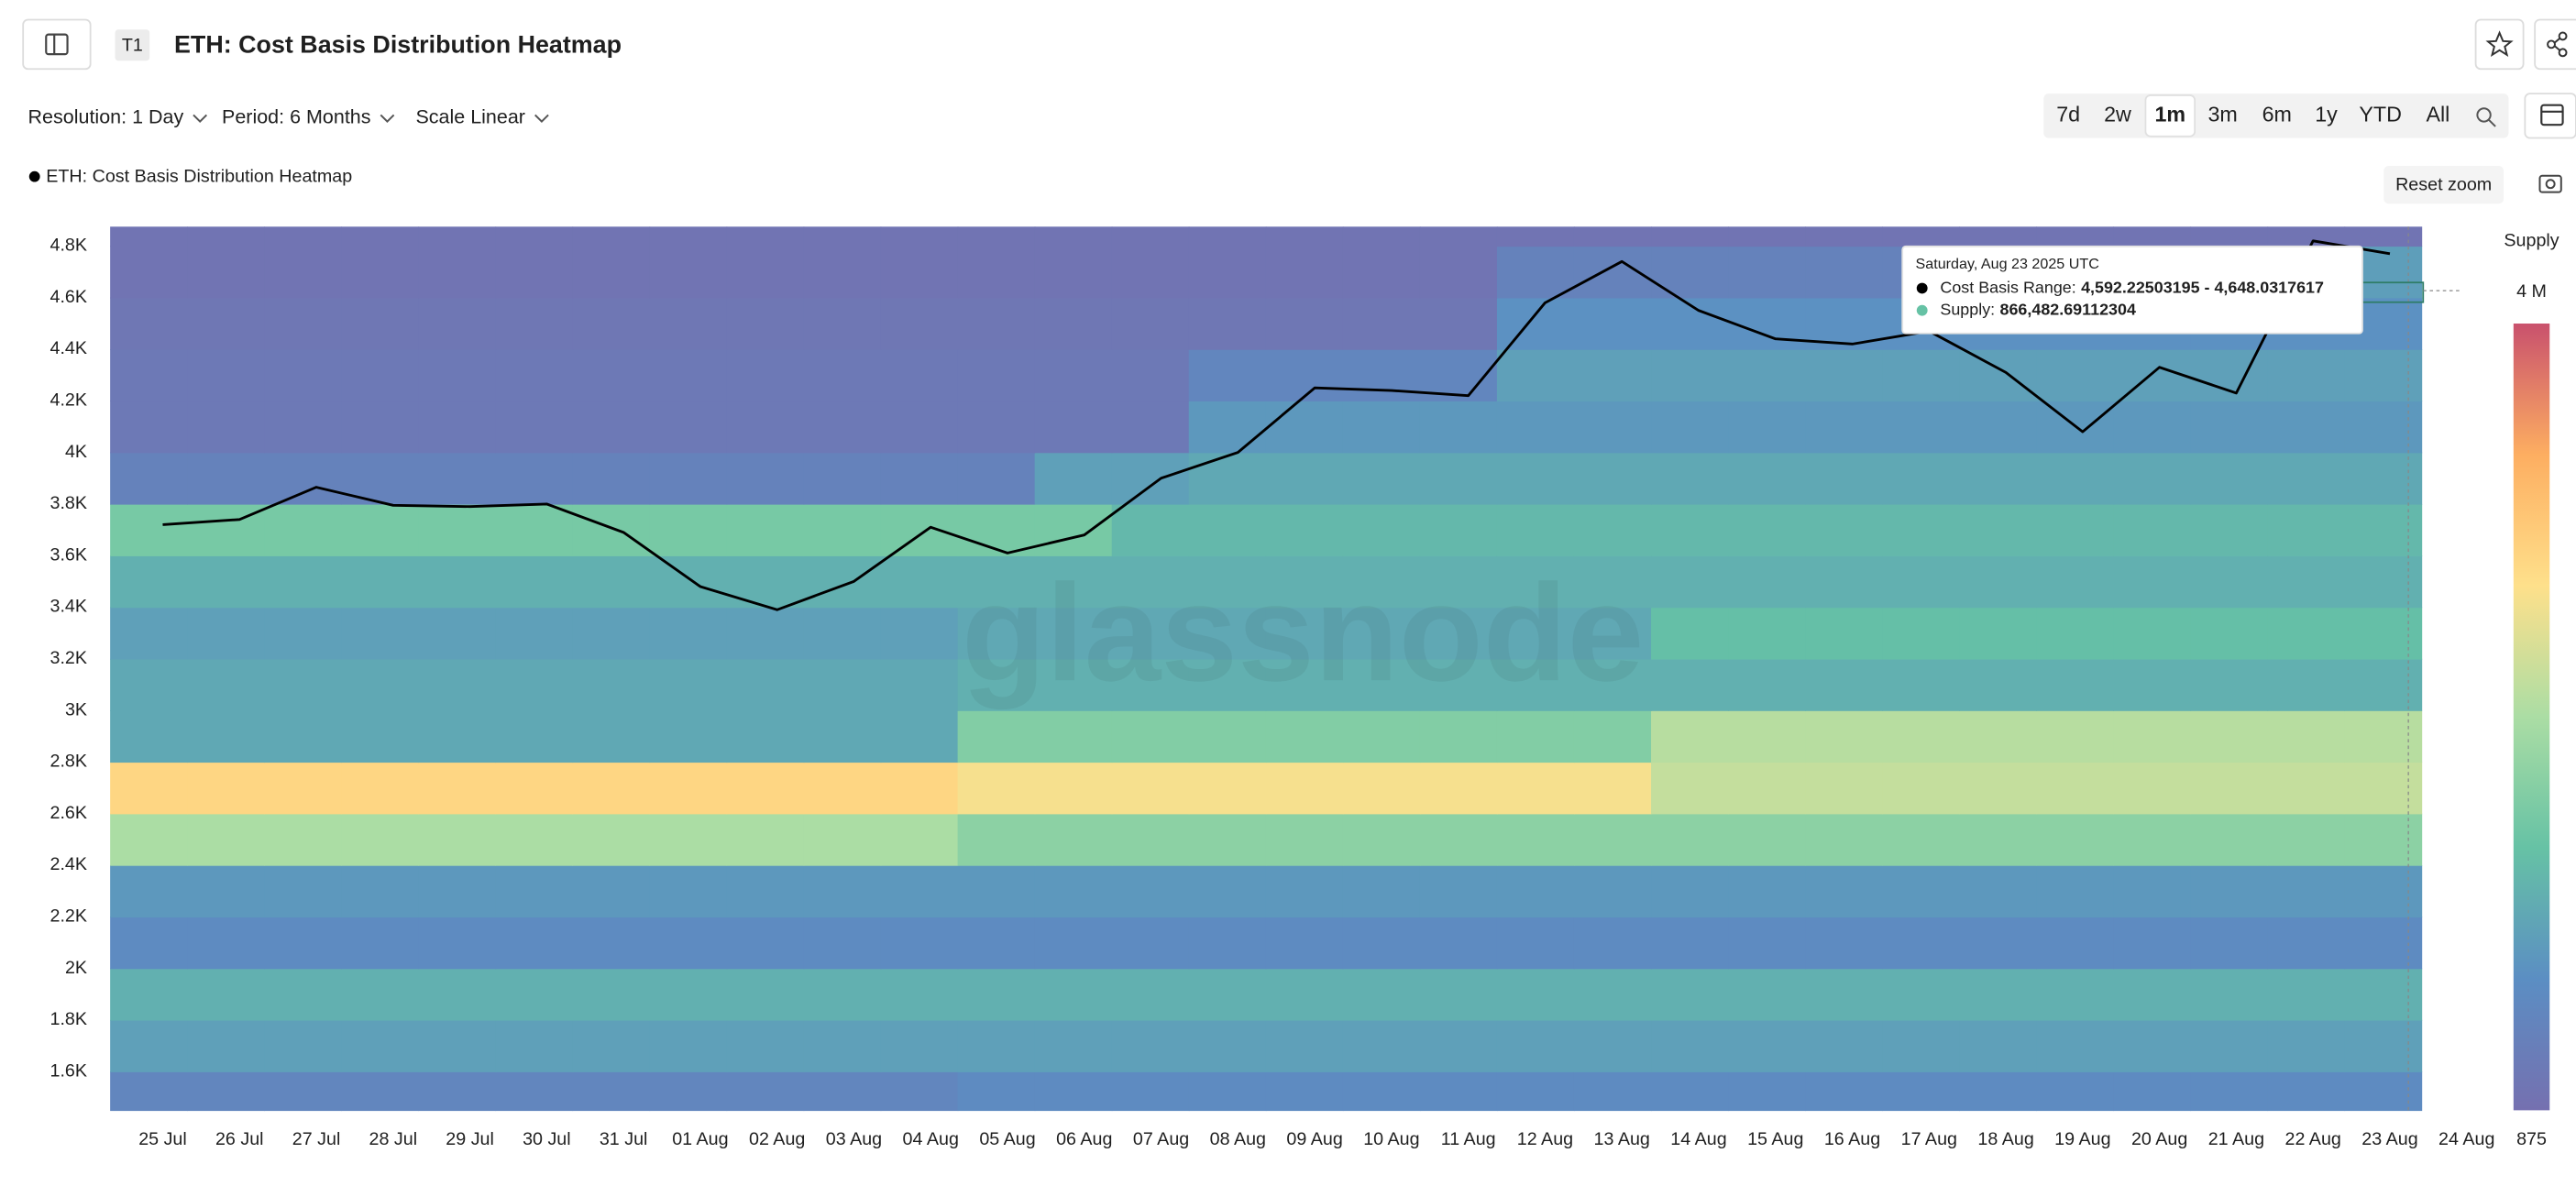  I want to click on x-tick-label: 31 Jul, so click(624, 1139).